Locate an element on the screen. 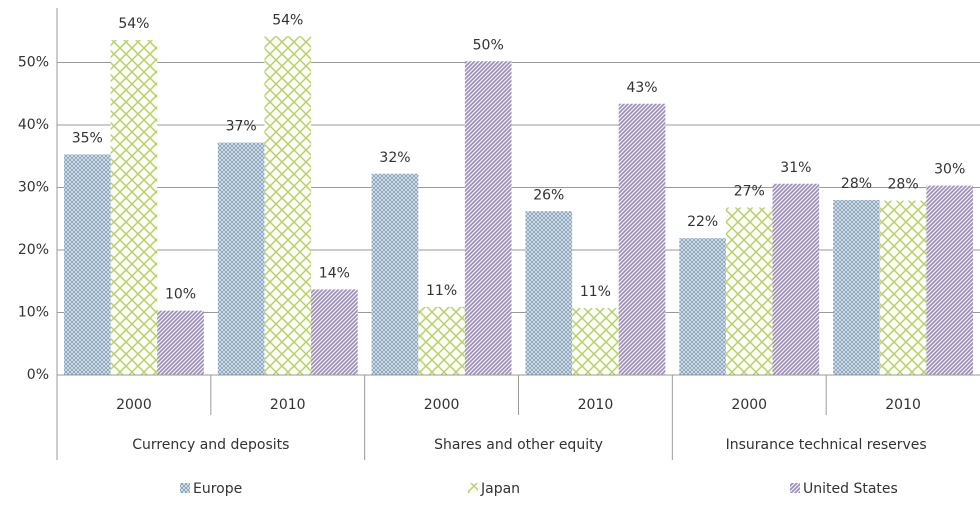 The image size is (980, 505). value-label: 35% is located at coordinates (87, 138).